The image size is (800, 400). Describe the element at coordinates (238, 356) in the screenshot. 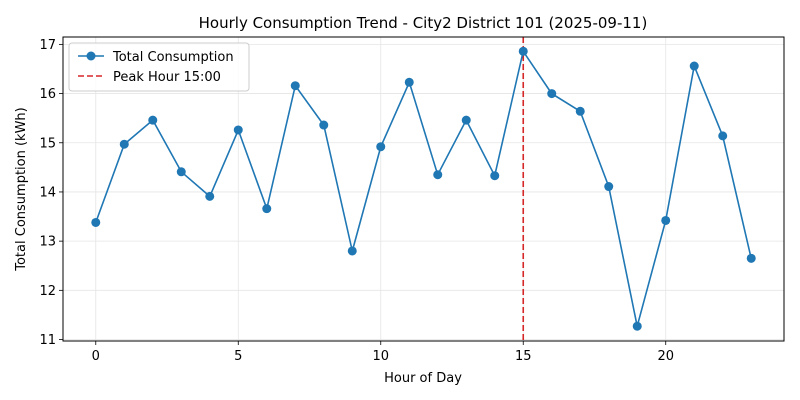

I see `x-tick-label: 5` at that location.